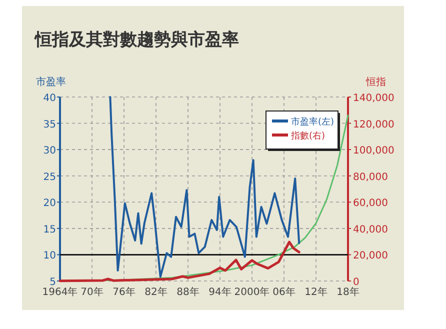  Describe the element at coordinates (49, 204) in the screenshot. I see `y-tick-label: 20` at that location.